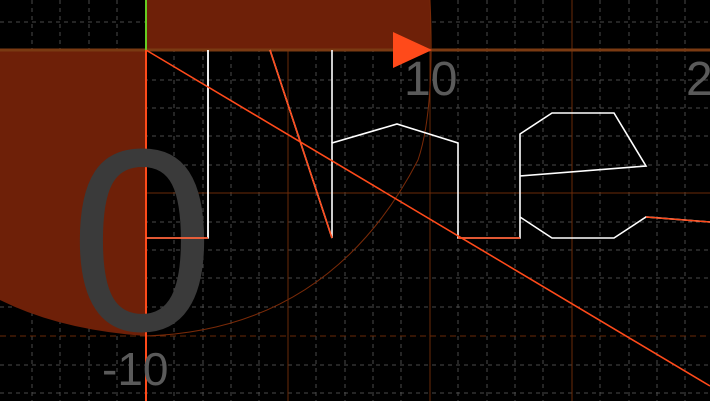  Describe the element at coordinates (430, 79) in the screenshot. I see `tick-label-10: 10` at that location.